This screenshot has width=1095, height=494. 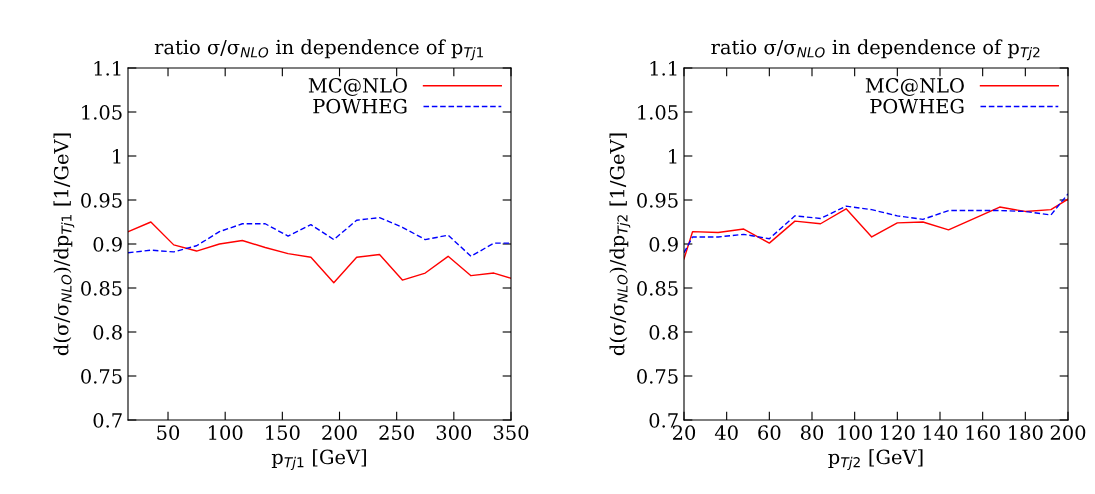 What do you see at coordinates (812, 432) in the screenshot?
I see `x-tick-label: 80` at bounding box center [812, 432].